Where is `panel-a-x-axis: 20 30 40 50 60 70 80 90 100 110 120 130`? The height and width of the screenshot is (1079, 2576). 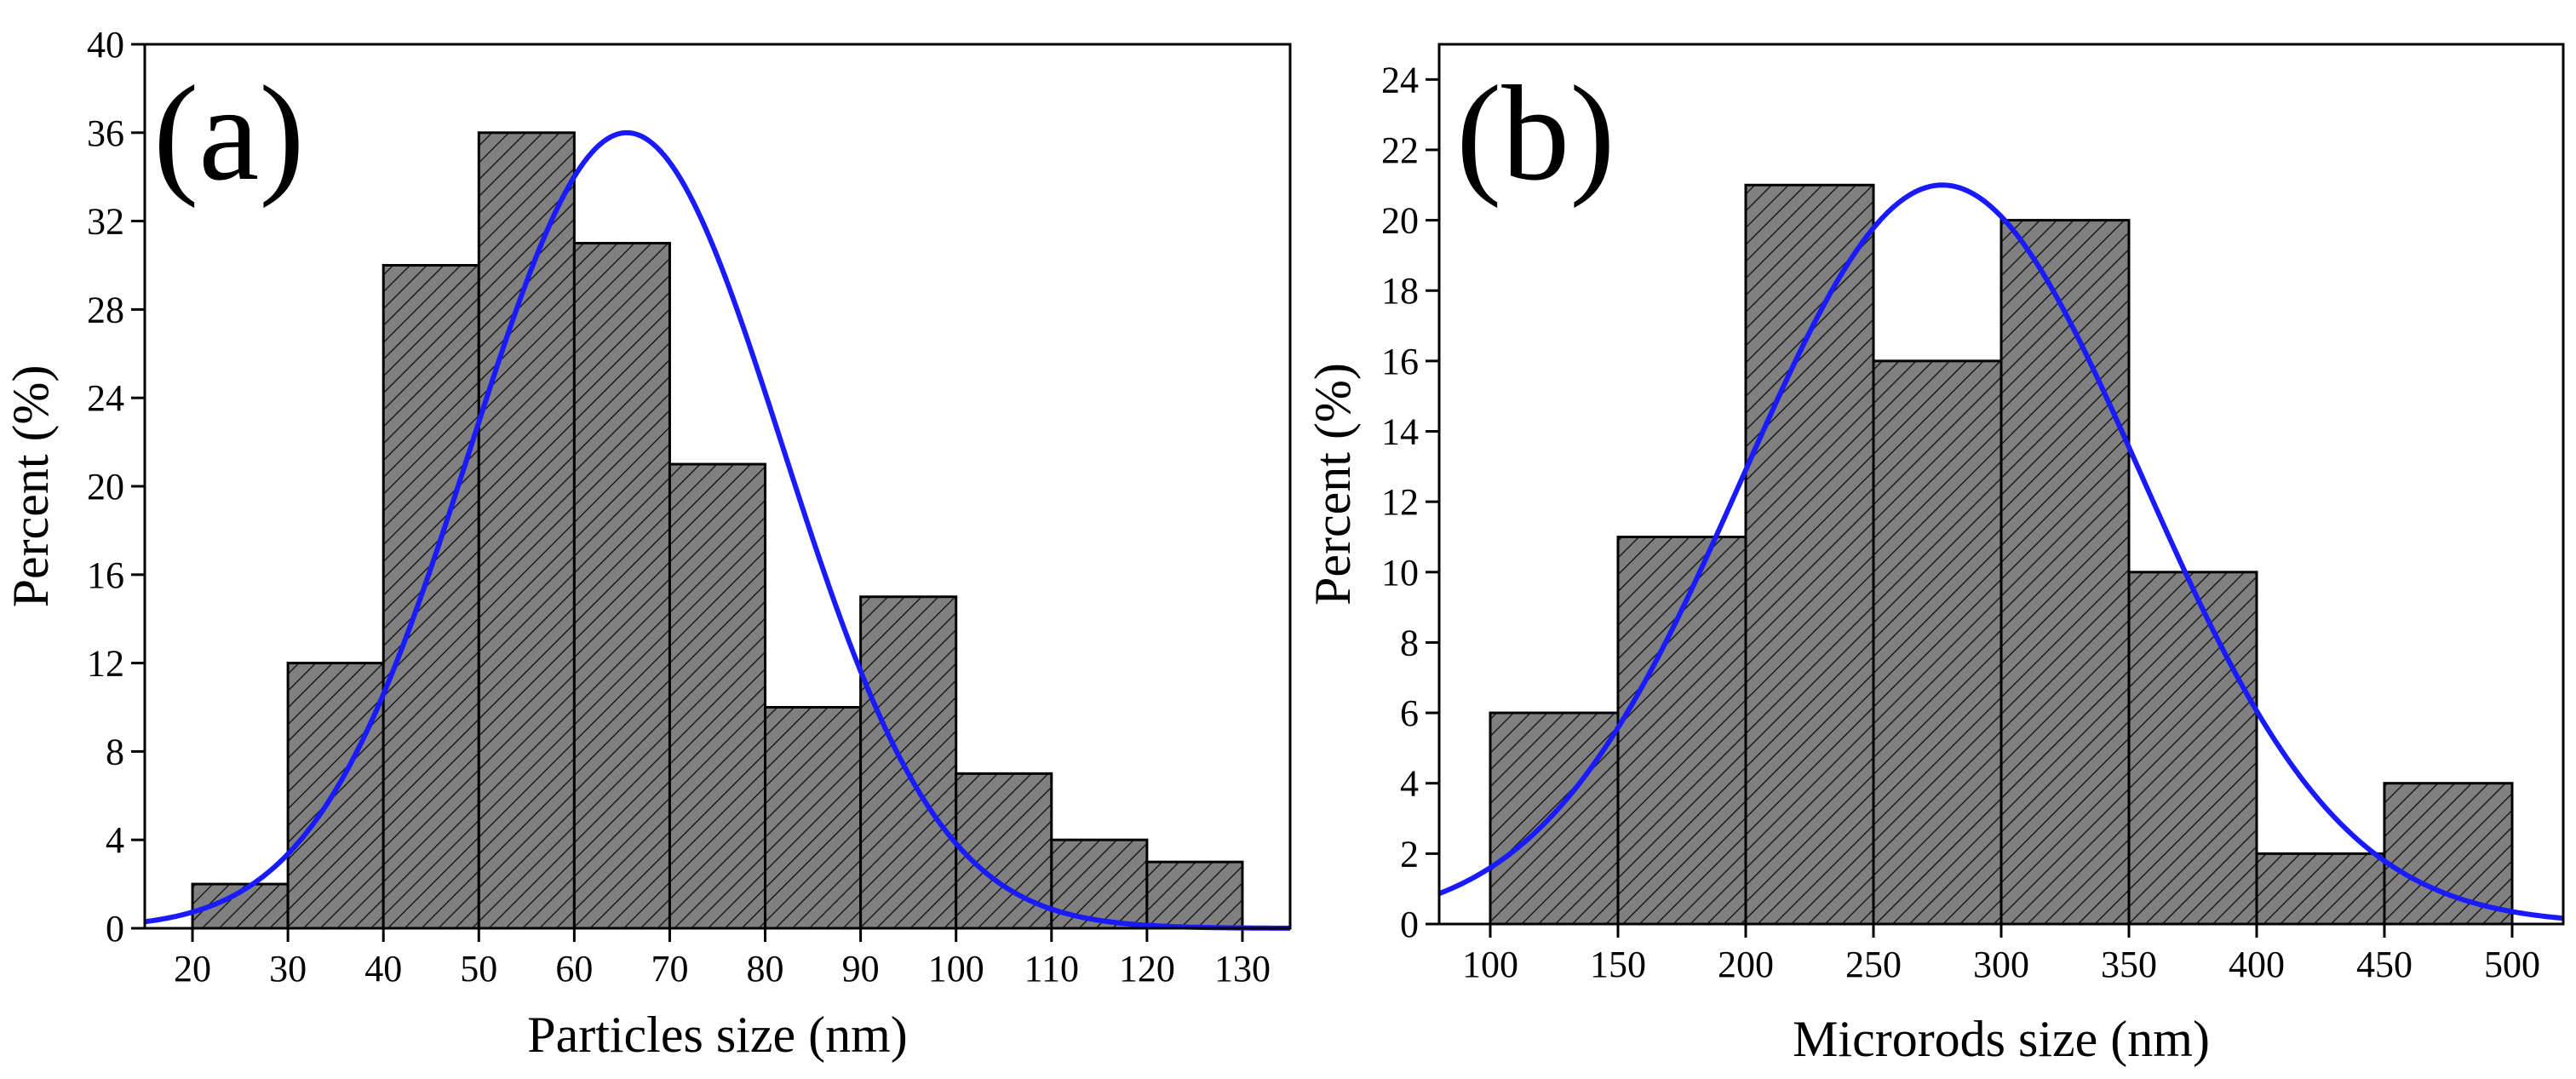
panel-a-x-axis: 20 30 40 50 60 70 80 90 100 110 120 130 is located at coordinates (722, 959).